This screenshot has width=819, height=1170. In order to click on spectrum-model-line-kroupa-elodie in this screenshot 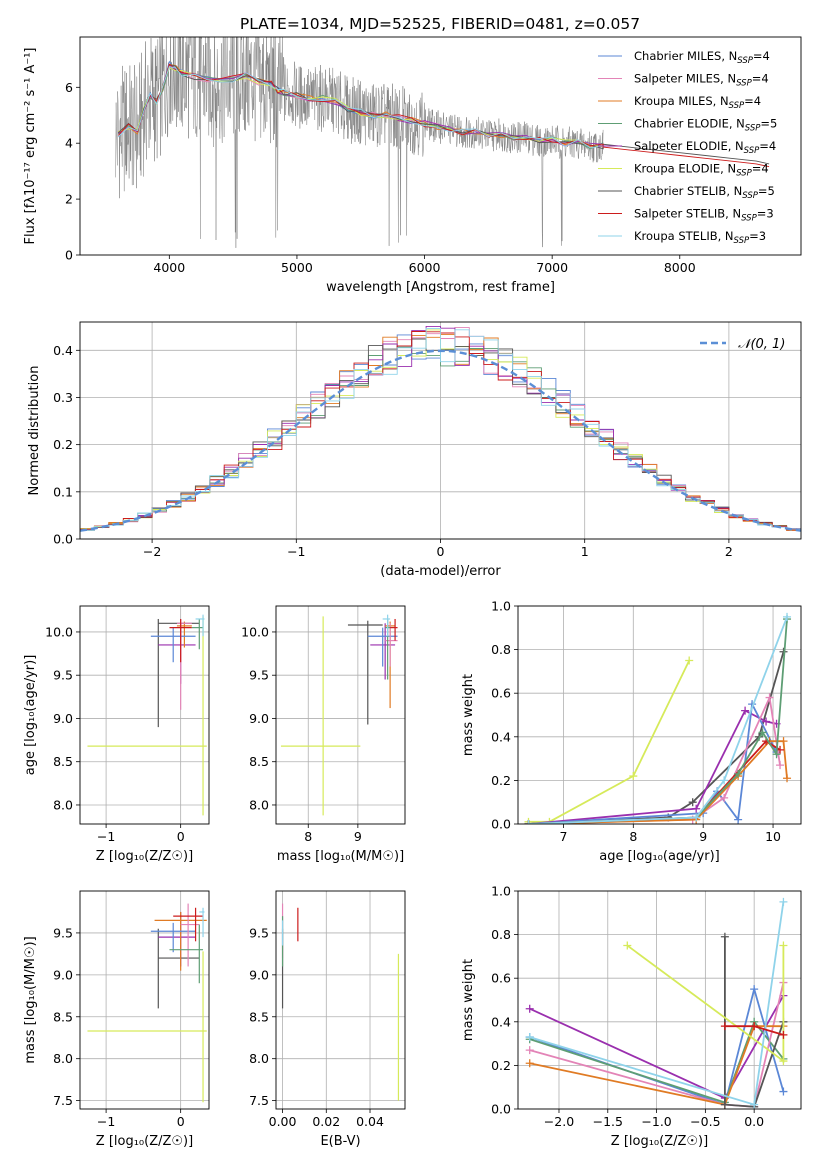, I will do `click(361, 107)`.